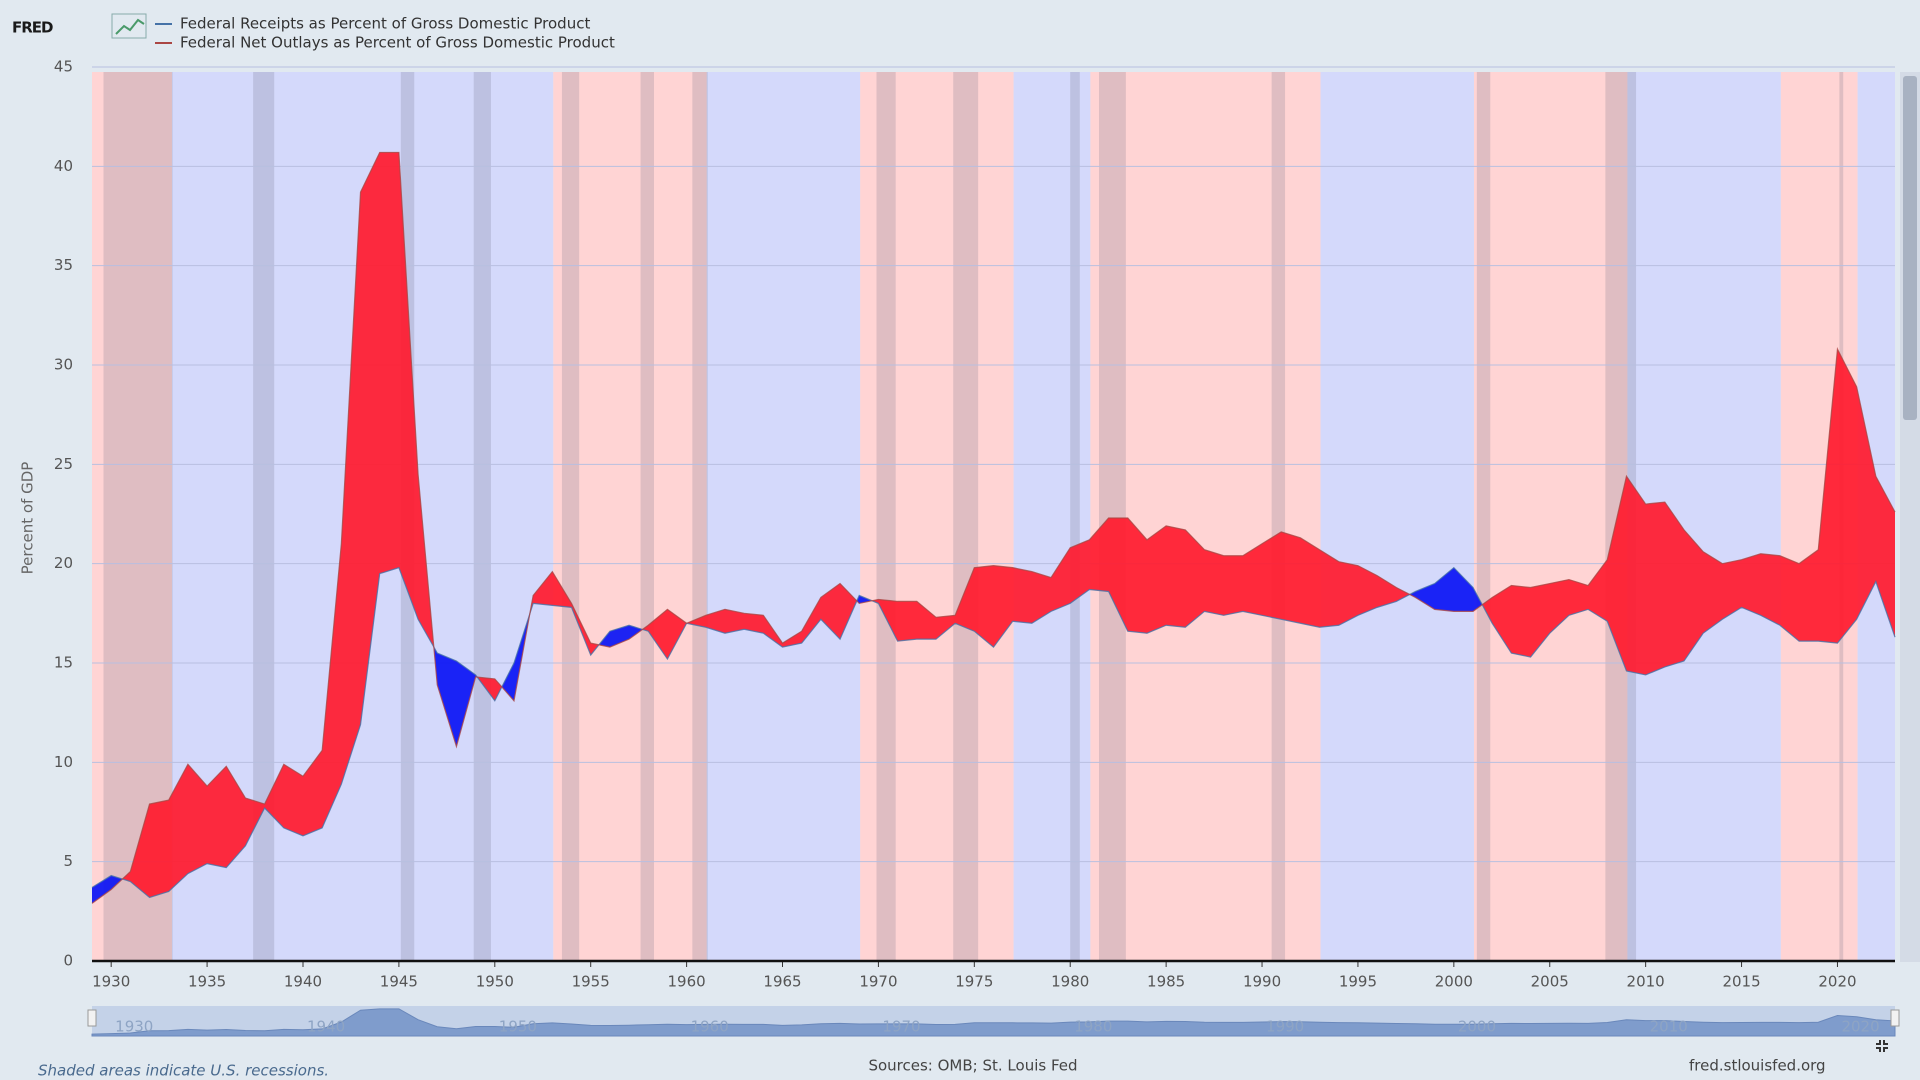 The image size is (1920, 1080). Describe the element at coordinates (1860, 1027) in the screenshot. I see `navigator-tick-label: 2020` at that location.